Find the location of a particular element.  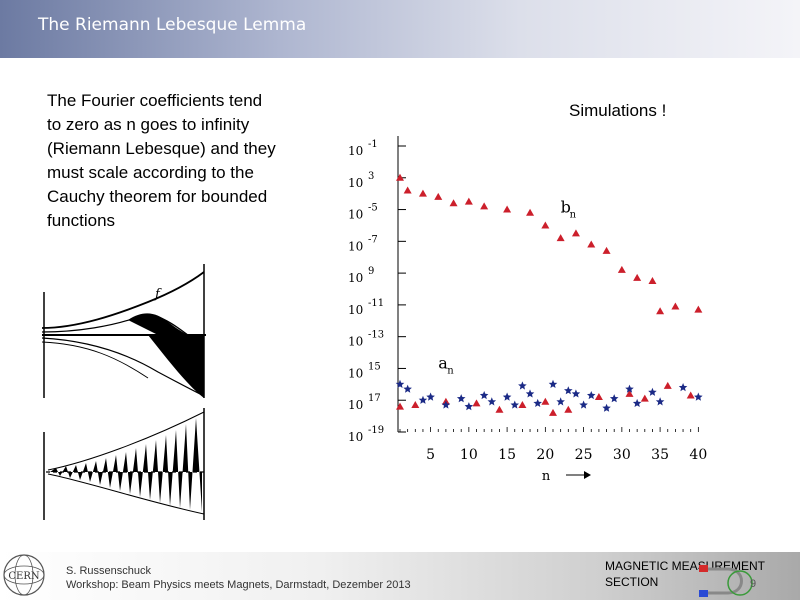

x-tick-label: 40 is located at coordinates (698, 455).